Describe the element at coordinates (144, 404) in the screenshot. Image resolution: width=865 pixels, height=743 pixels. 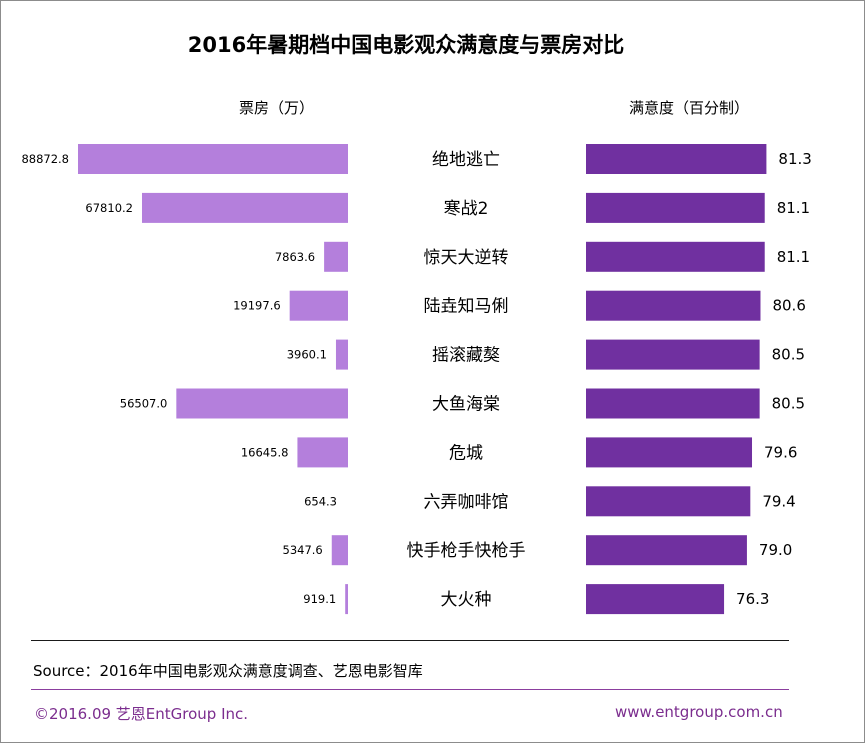
I see `box-office-value-label: 56507.0` at that location.